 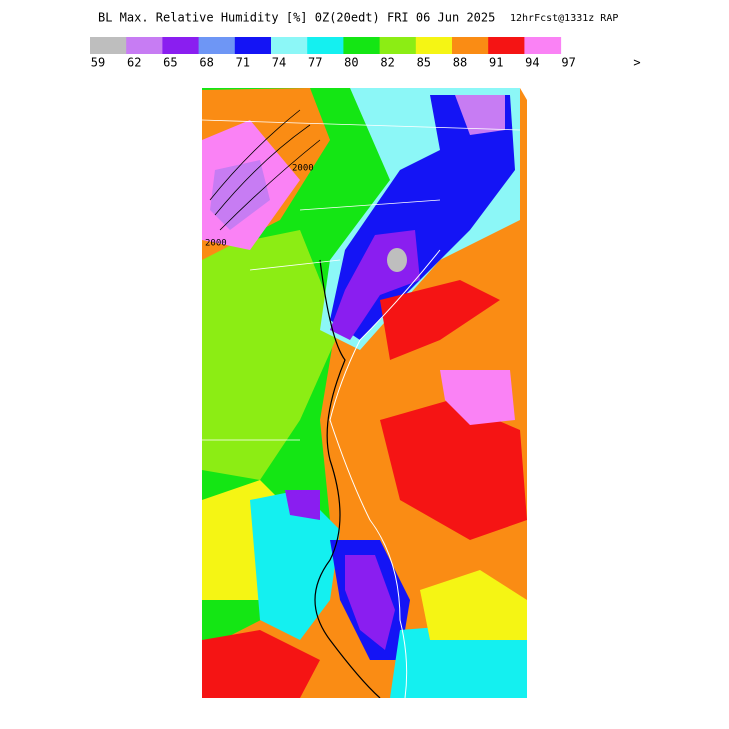 I want to click on legend-label: 59, so click(x=98, y=63).